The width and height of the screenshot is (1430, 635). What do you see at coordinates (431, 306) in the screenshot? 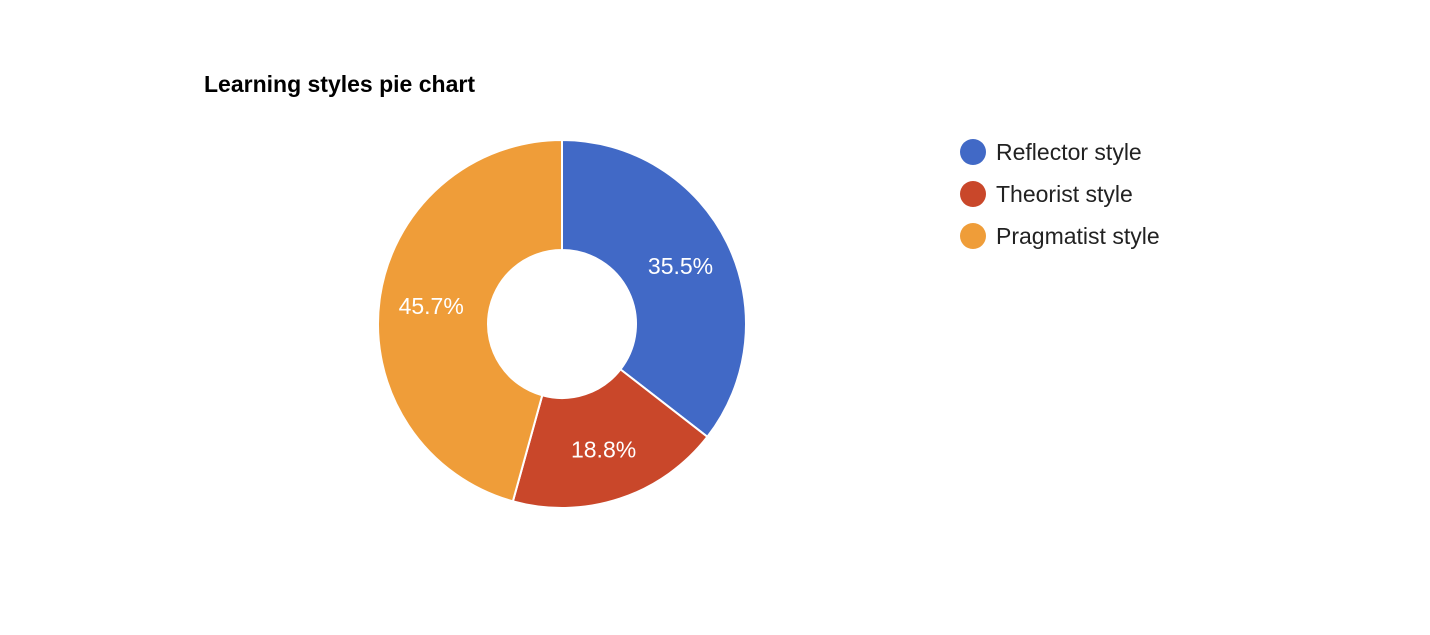
I see `slice-label-pragmatist-style: 45.7%` at bounding box center [431, 306].